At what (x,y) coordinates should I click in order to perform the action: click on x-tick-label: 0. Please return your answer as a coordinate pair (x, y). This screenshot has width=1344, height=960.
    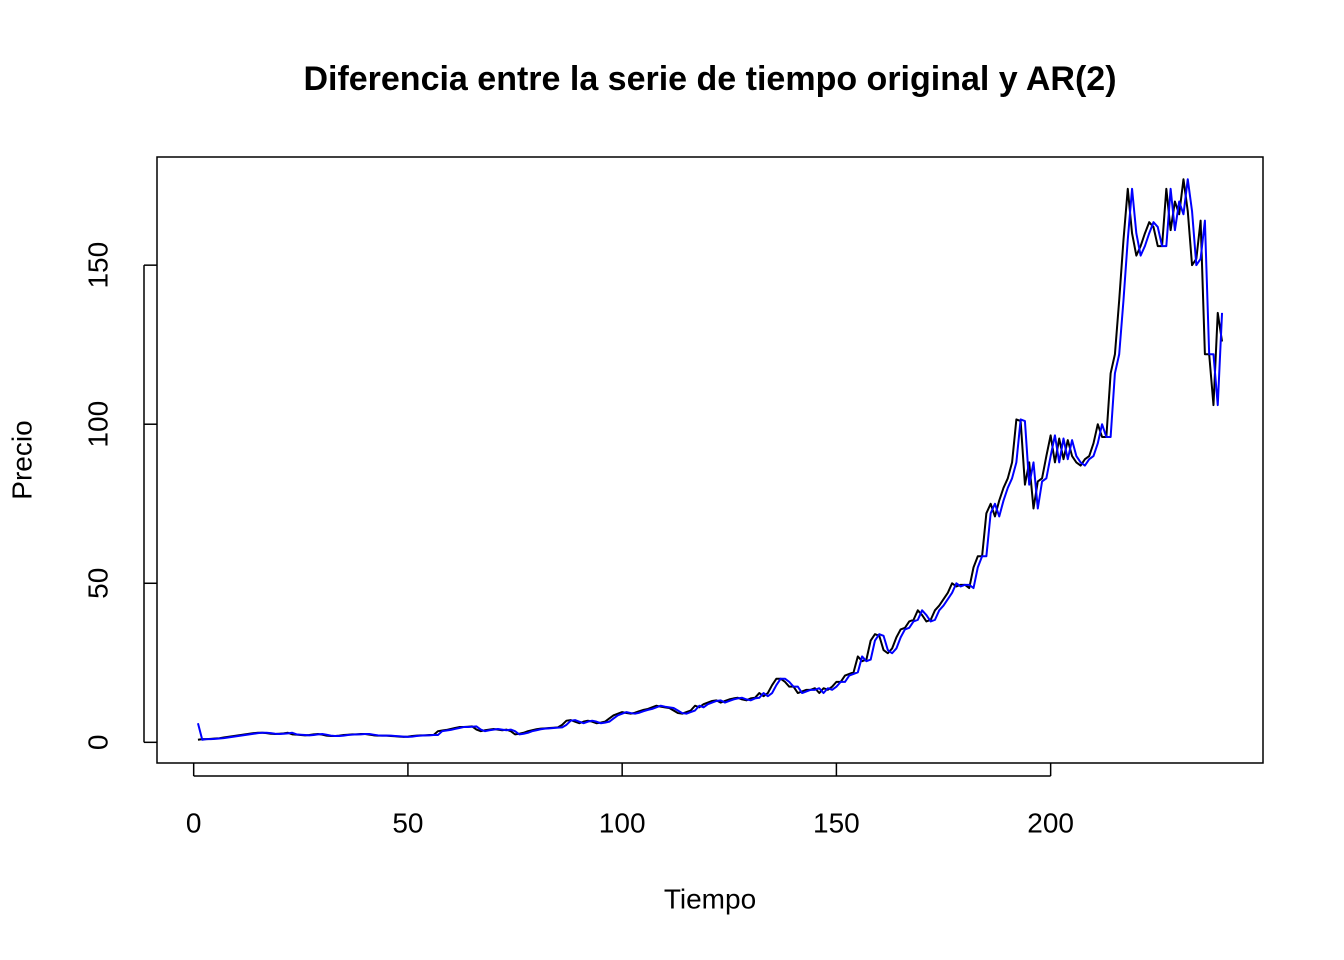
    Looking at the image, I should click on (194, 822).